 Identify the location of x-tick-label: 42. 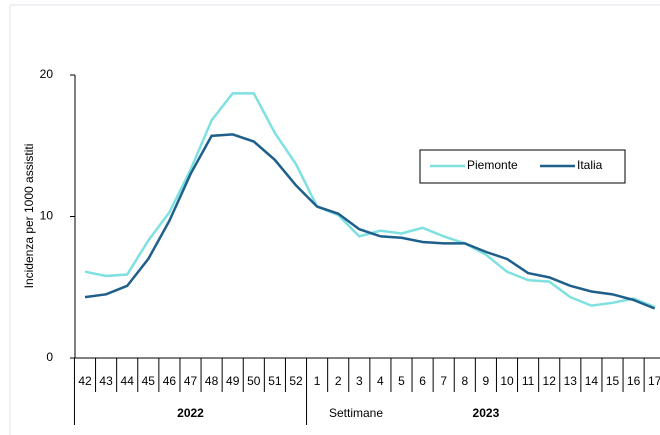
(85, 381).